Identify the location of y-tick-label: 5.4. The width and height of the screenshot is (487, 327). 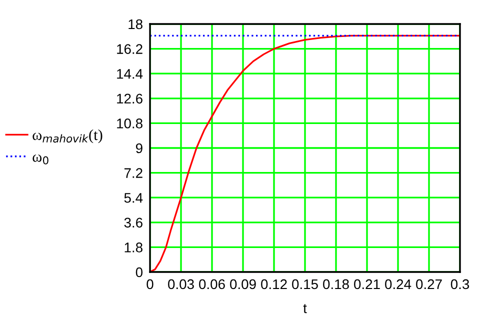
(133, 198).